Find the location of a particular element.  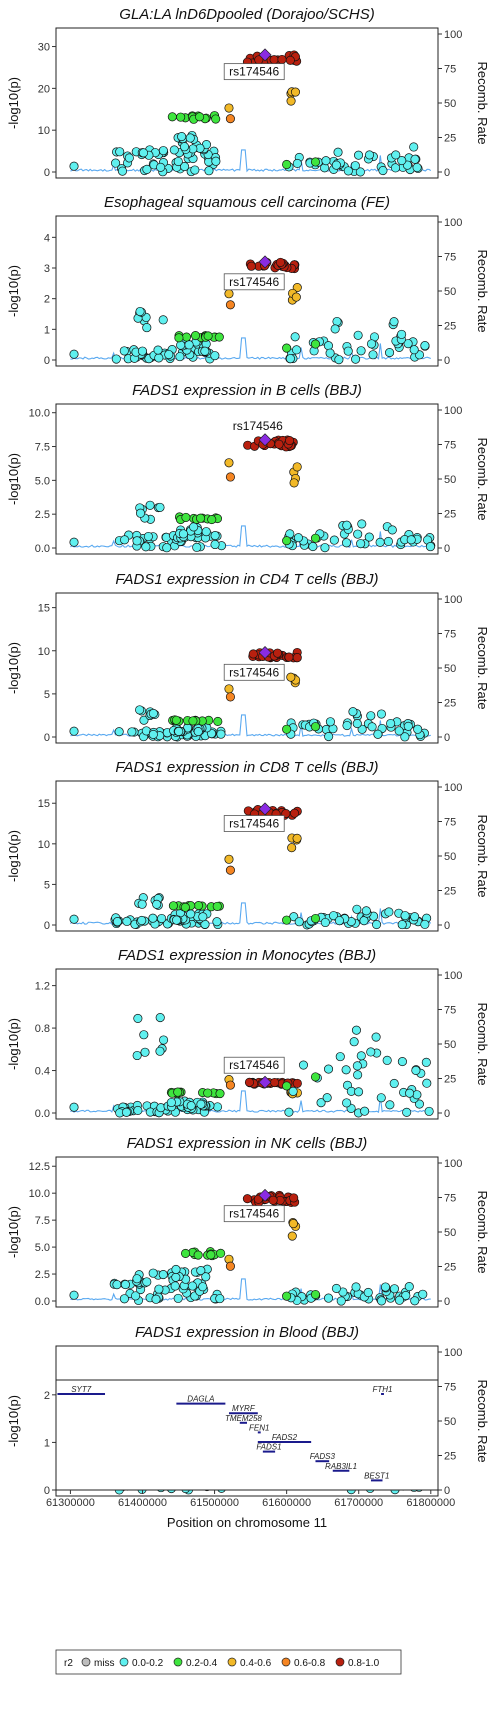

y-tick-label: 0.0 is located at coordinates (42, 1302).